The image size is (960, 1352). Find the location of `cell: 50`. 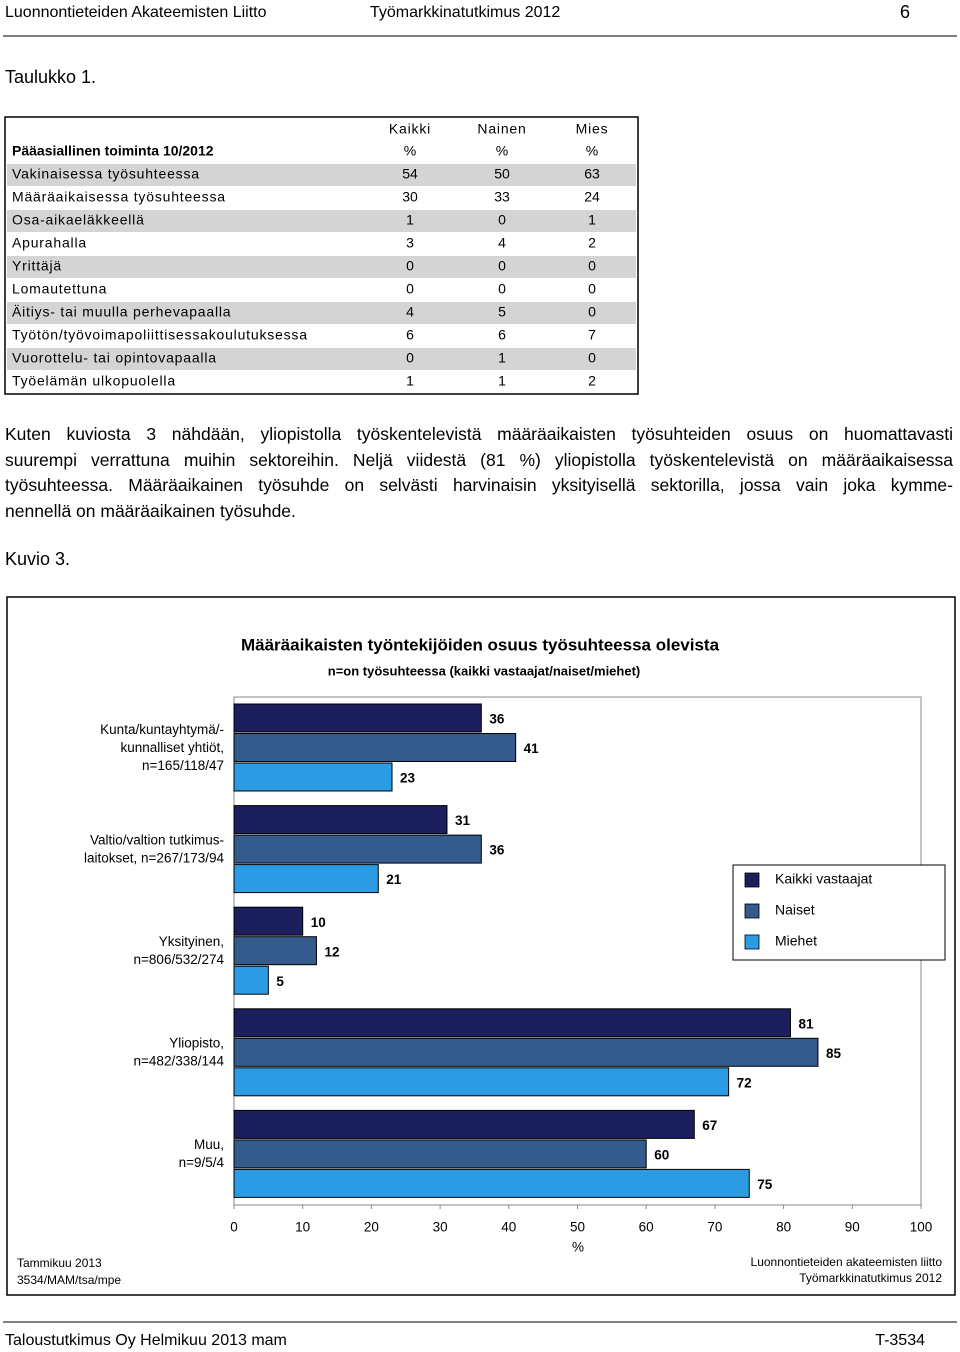

cell: 50 is located at coordinates (502, 174).